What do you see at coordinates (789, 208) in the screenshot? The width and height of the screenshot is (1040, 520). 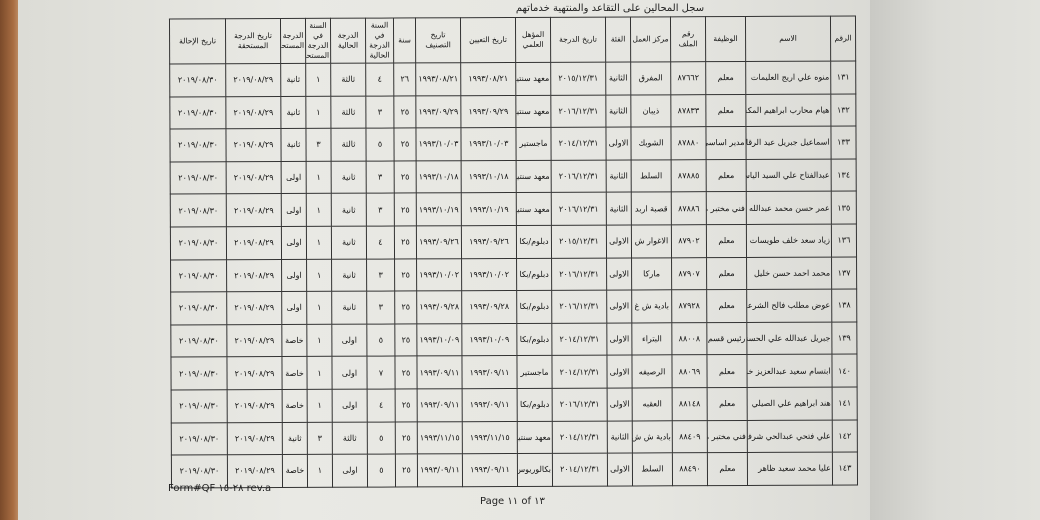 I see `table-cell: عمر حسن محمد عبدالله` at bounding box center [789, 208].